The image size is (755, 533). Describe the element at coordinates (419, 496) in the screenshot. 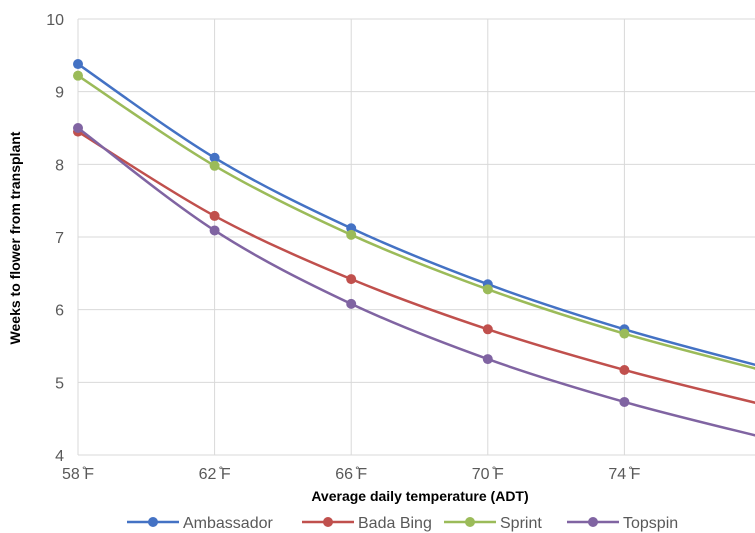

I see `x-axis-title: Average daily temperature (ADT)` at that location.